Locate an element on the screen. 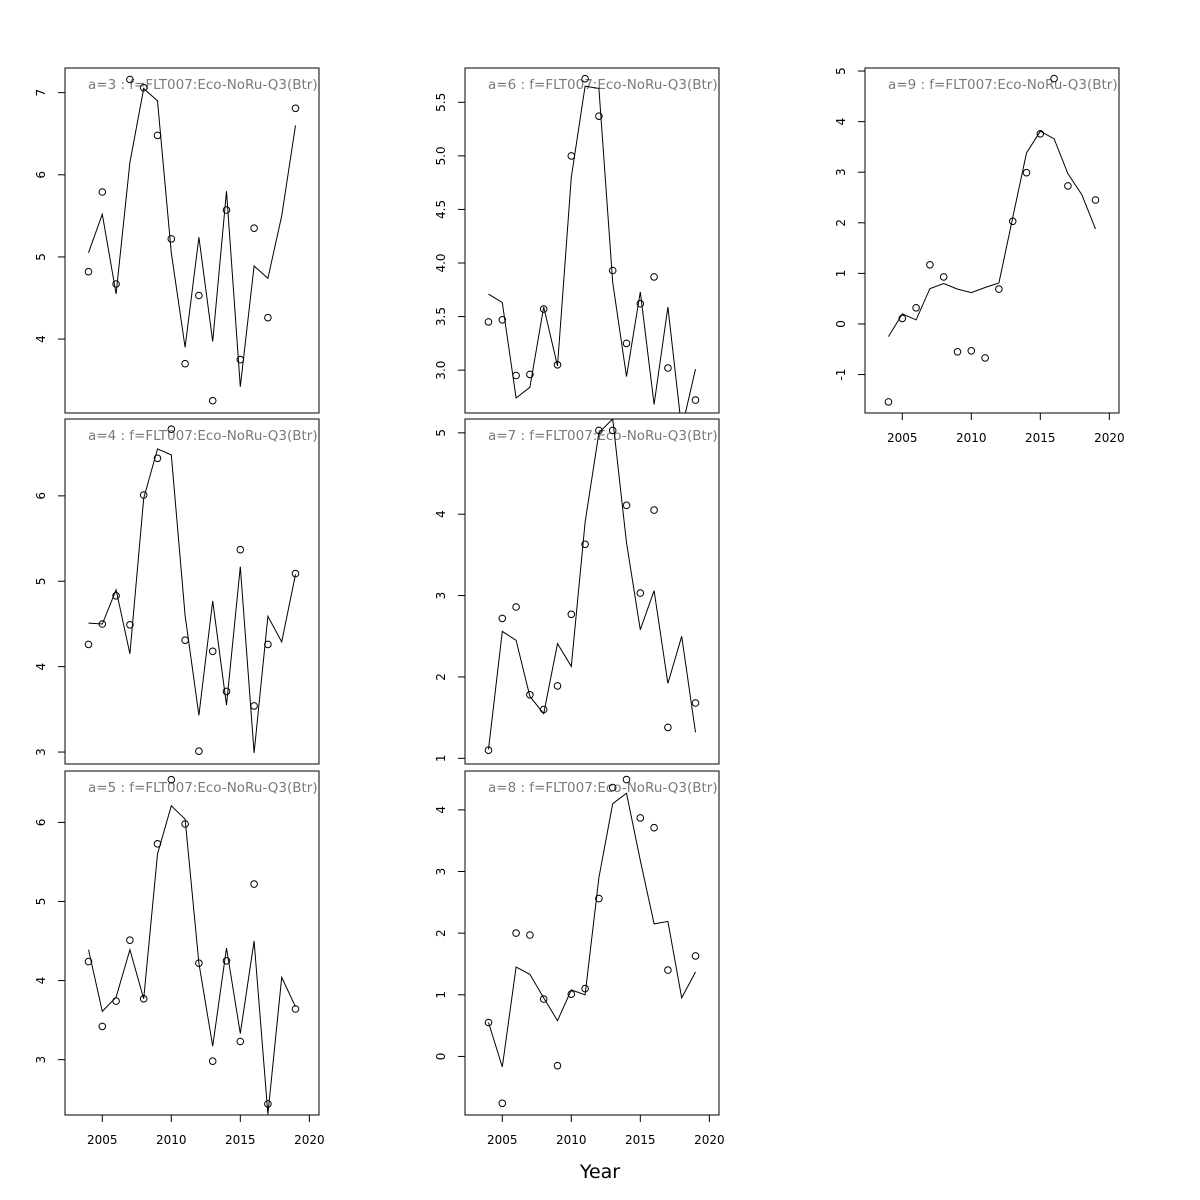 Image resolution: width=1200 pixels, height=1200 pixels. y-tick-label: 5.0 is located at coordinates (441, 155).